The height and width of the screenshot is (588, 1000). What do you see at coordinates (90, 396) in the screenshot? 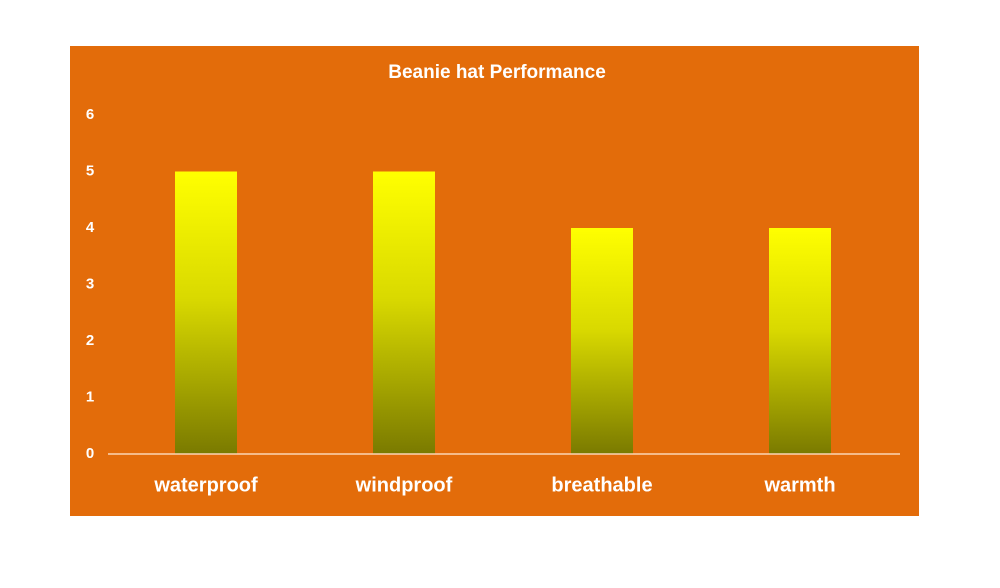
I see `y-tick-label: 1` at bounding box center [90, 396].